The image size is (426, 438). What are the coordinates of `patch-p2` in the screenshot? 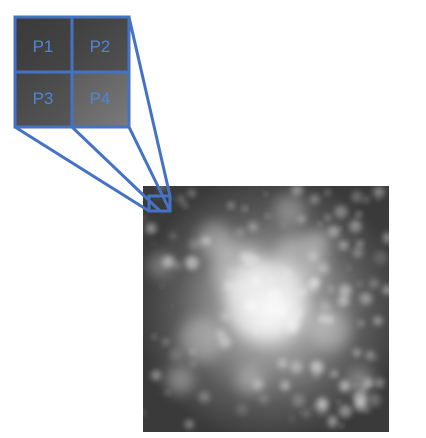 It's located at (100, 44).